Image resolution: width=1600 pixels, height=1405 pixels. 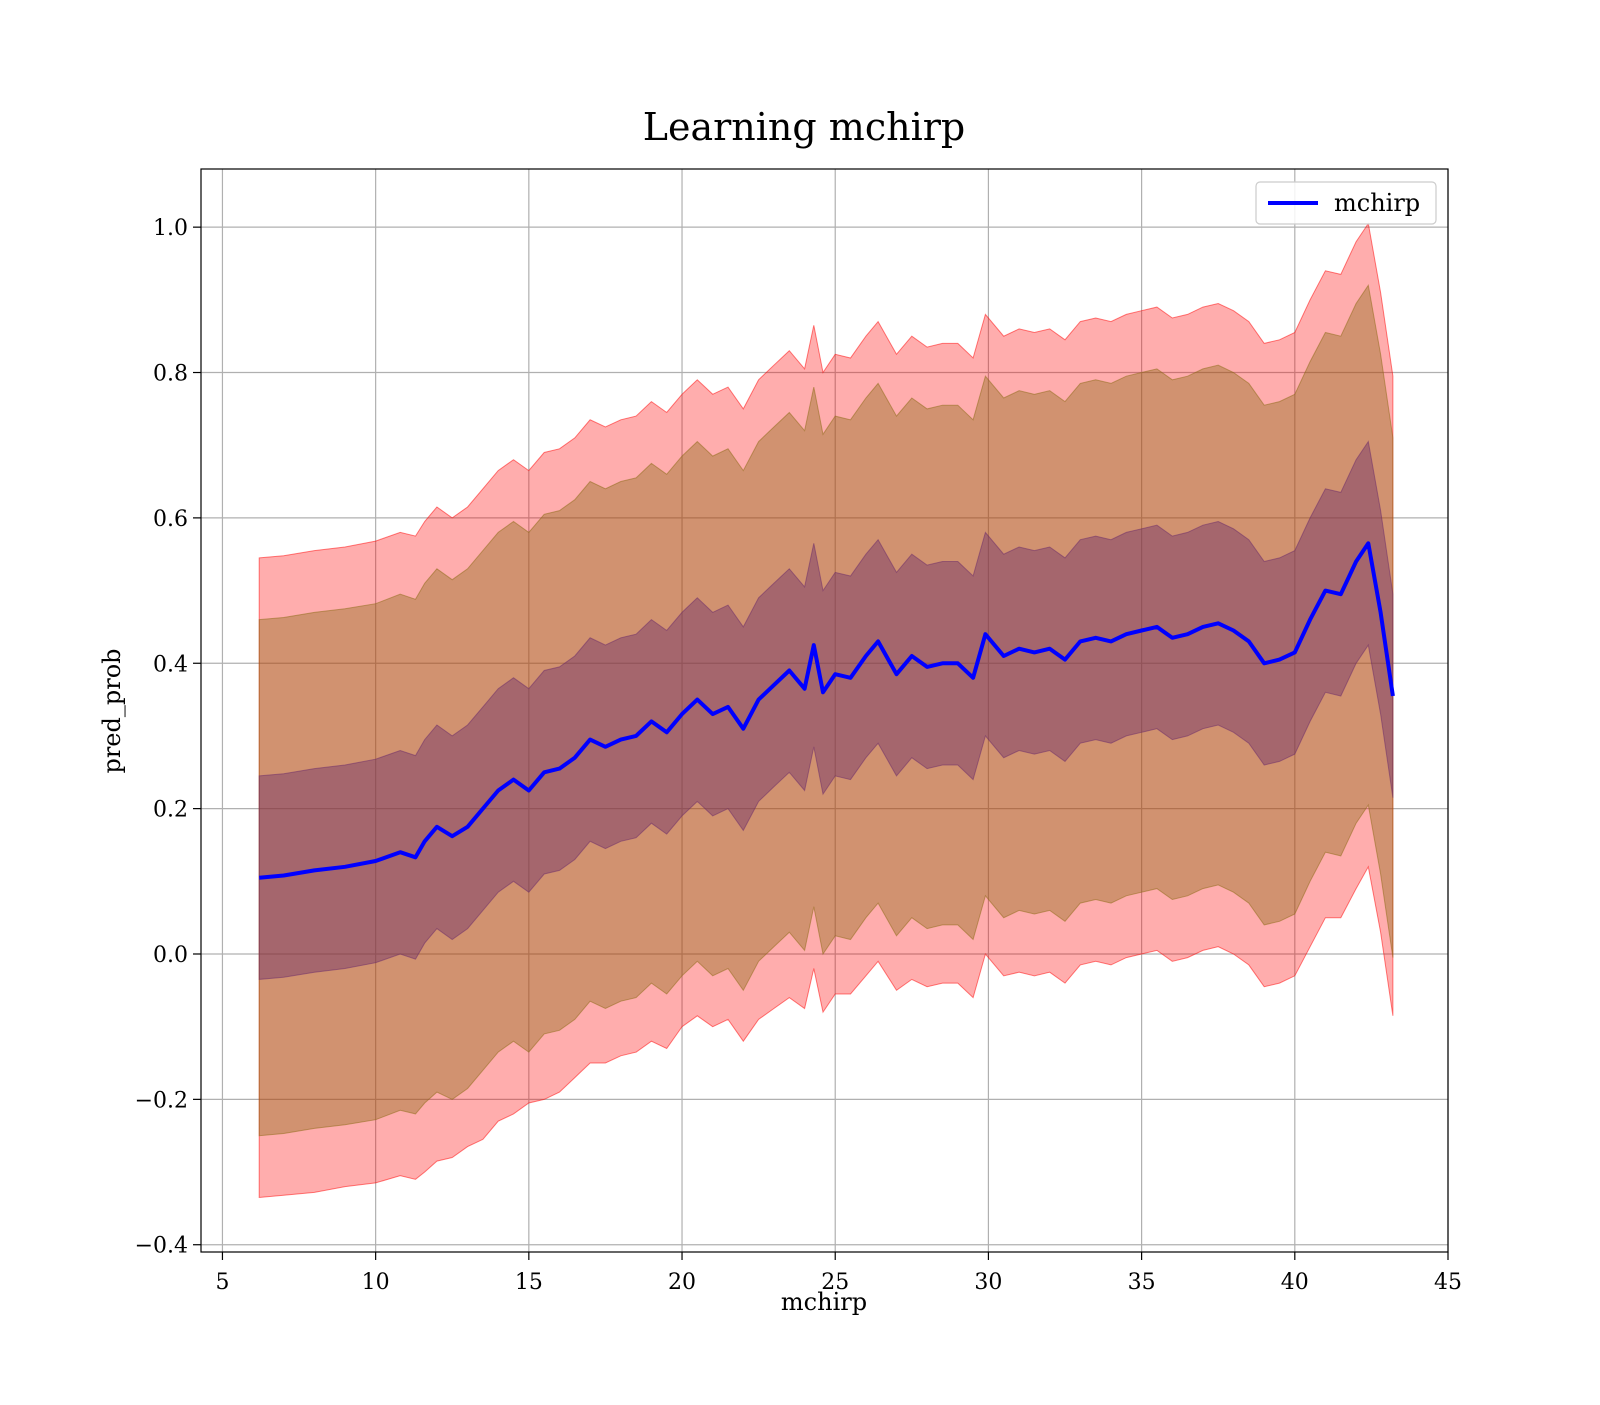 What do you see at coordinates (112, 710) in the screenshot?
I see `y-axis-label: pred_prob` at bounding box center [112, 710].